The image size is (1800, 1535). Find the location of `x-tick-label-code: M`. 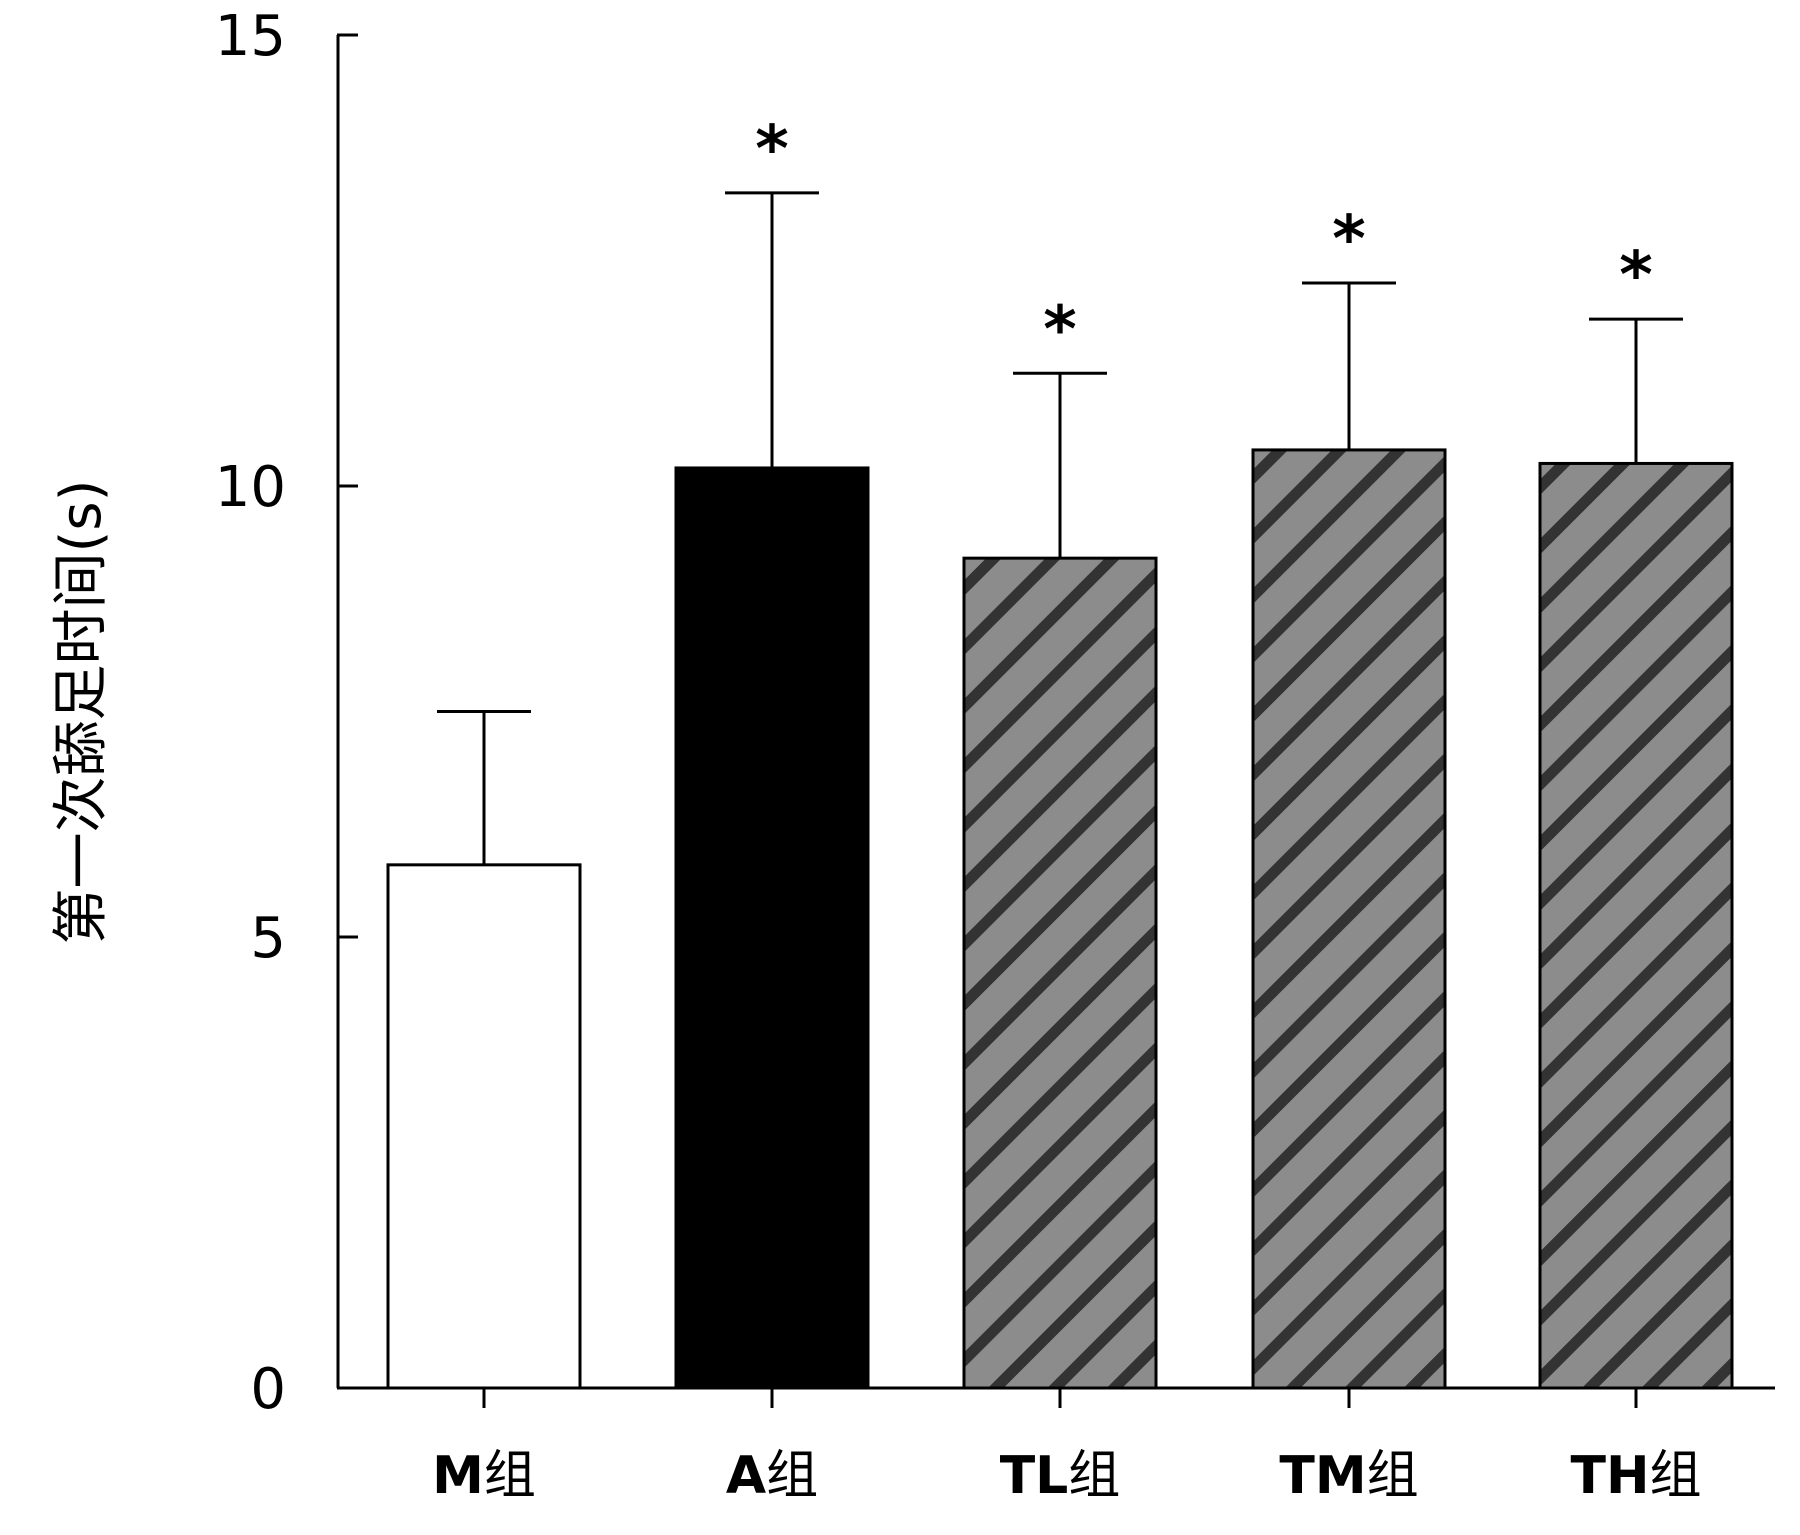

x-tick-label-code: M is located at coordinates (458, 1476).